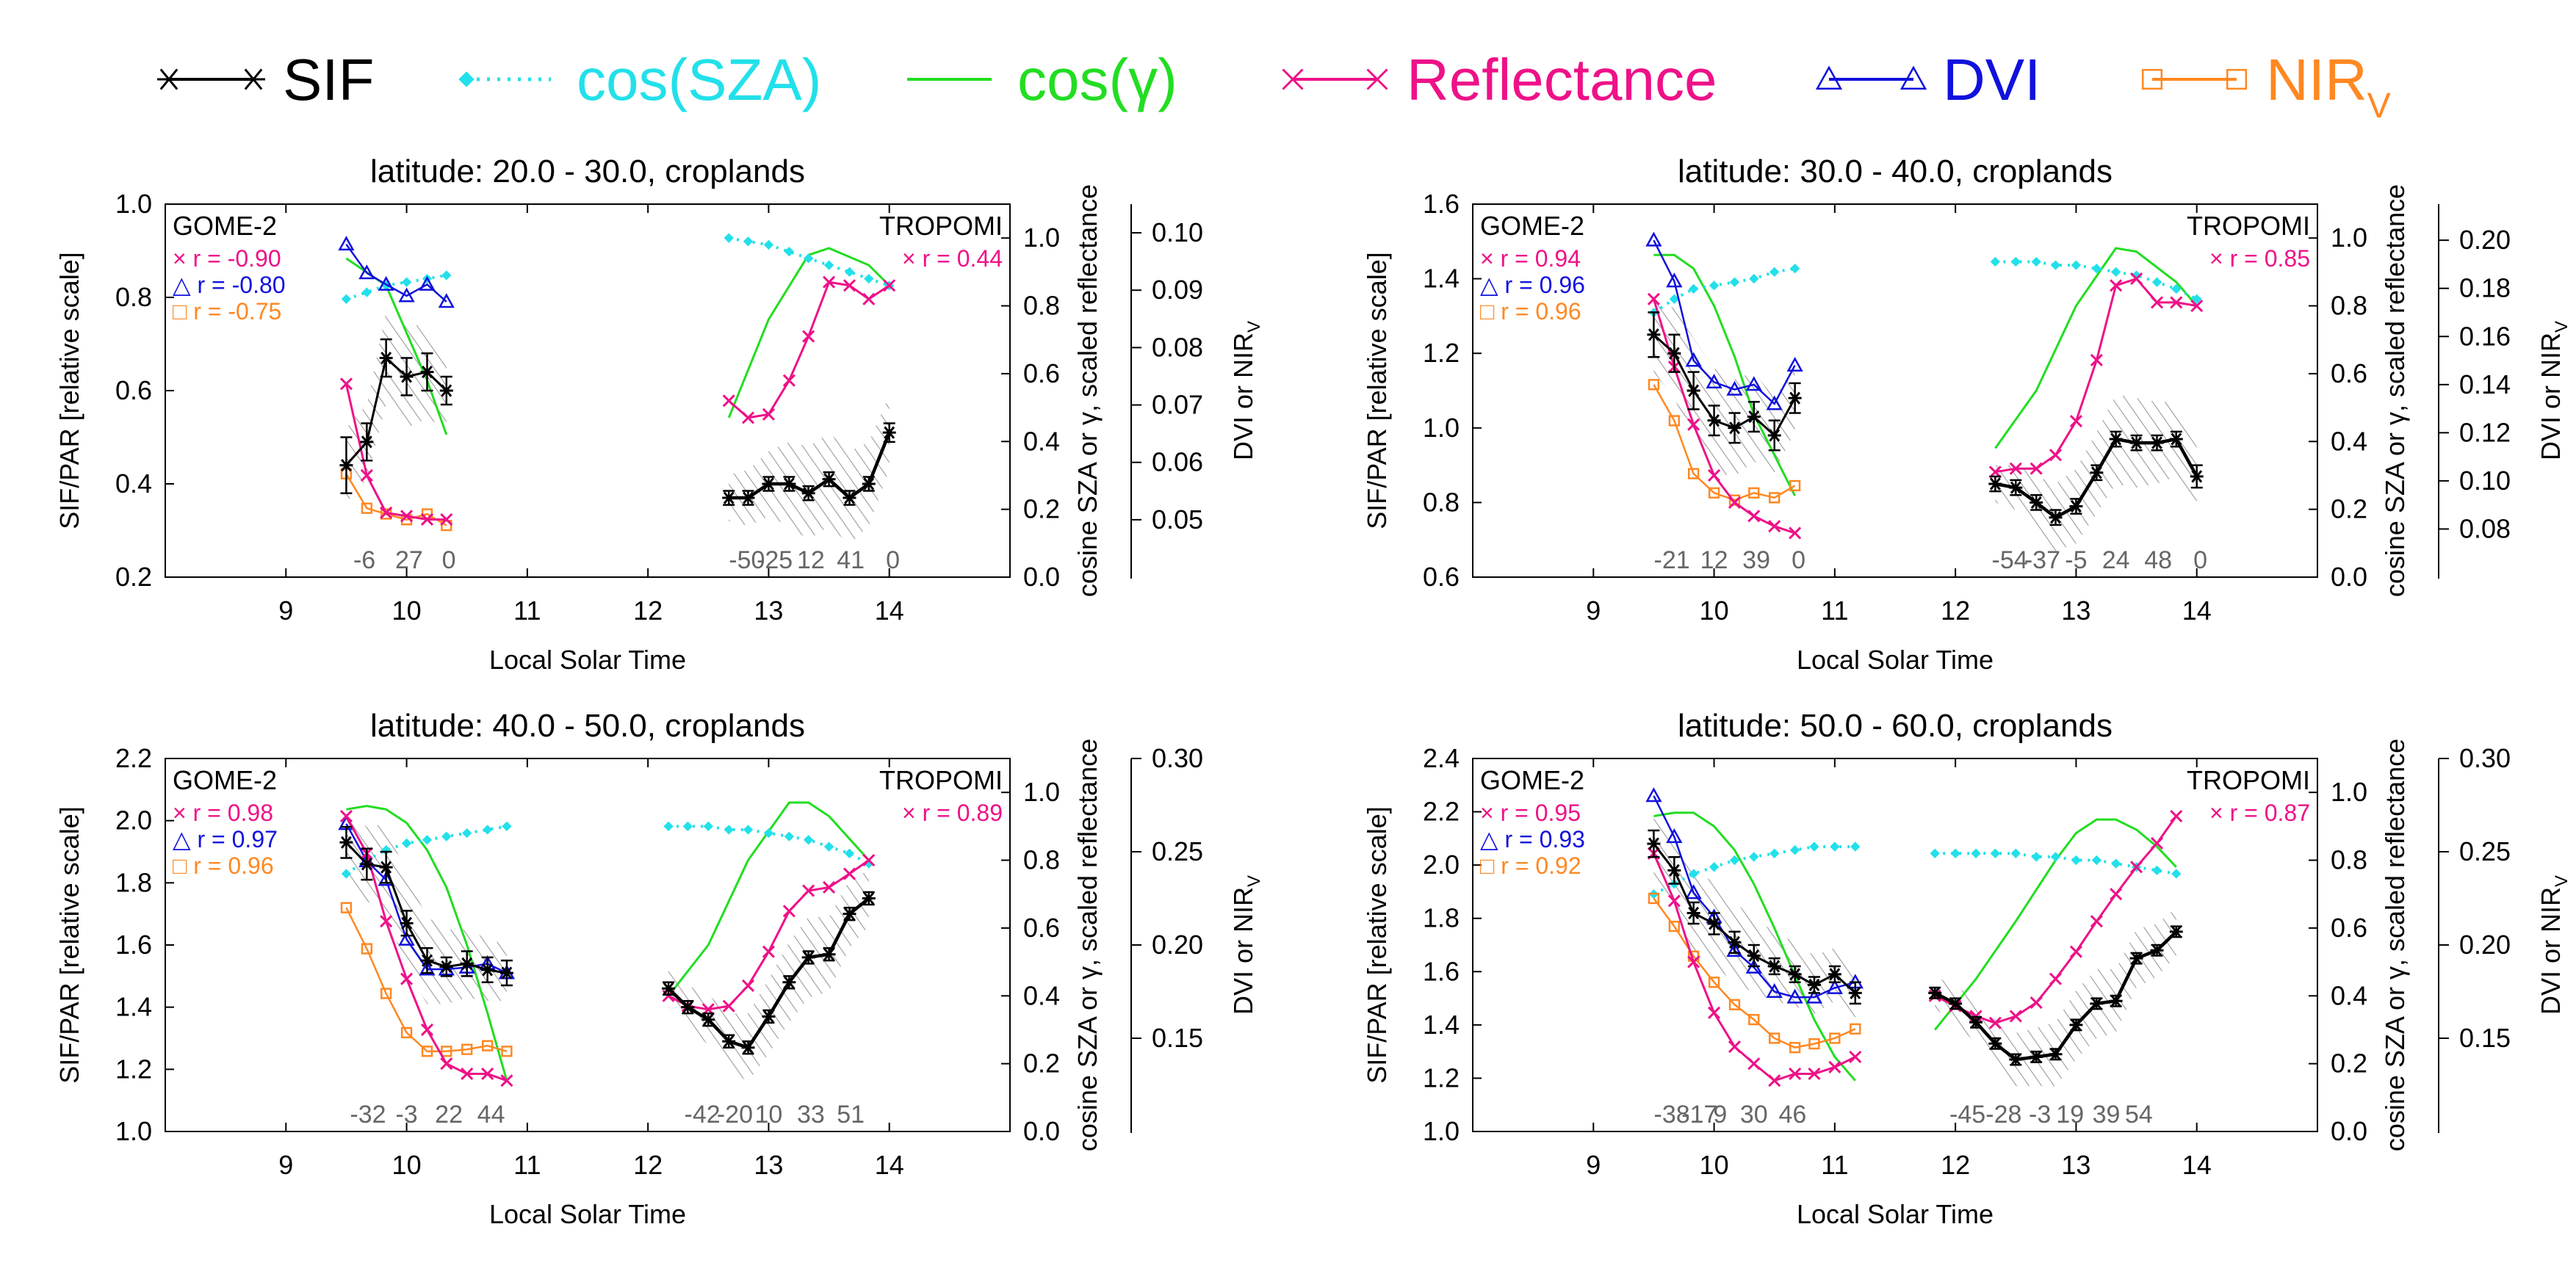 This screenshot has height=1271, width=2576. What do you see at coordinates (466, 79) in the screenshot?
I see `legend-diamond` at bounding box center [466, 79].